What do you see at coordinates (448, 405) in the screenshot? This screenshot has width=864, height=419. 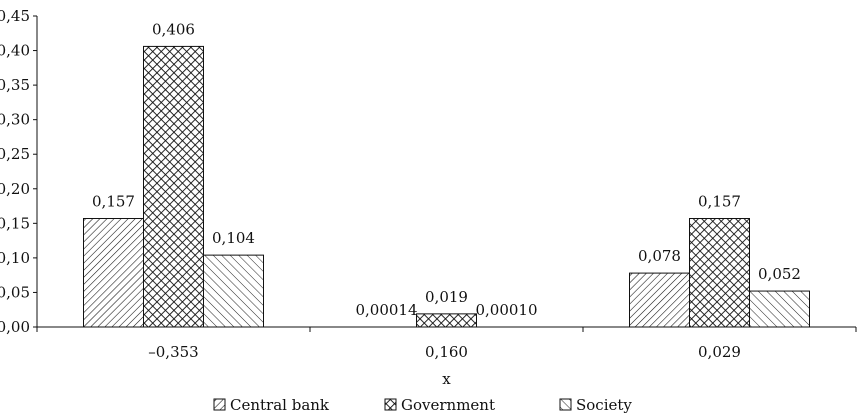 I see `legend-label: Government` at bounding box center [448, 405].